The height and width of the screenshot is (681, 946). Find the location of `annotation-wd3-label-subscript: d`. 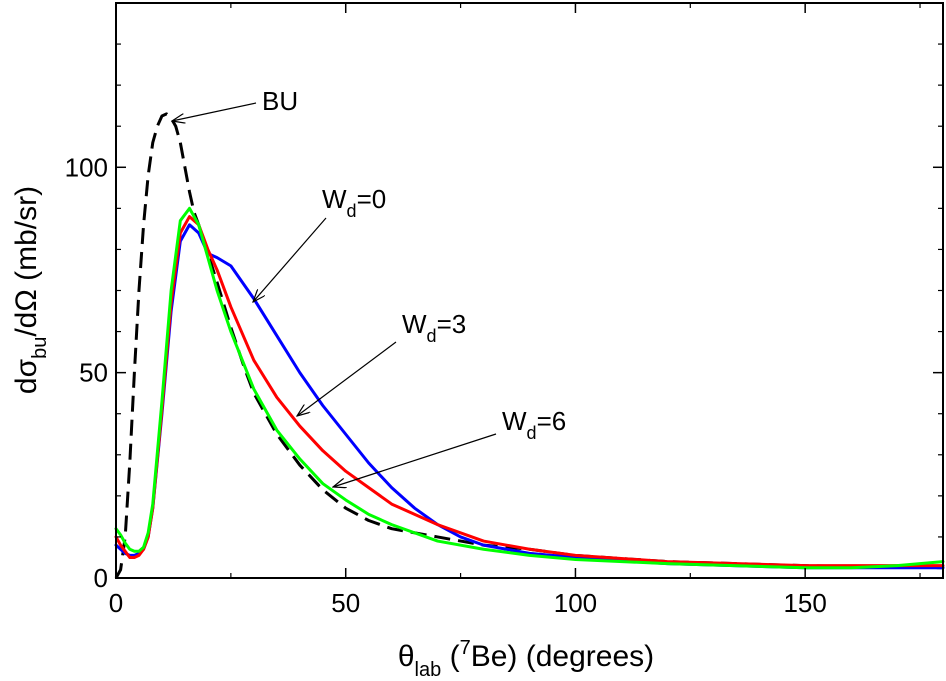

annotation-wd3-label-subscript: d is located at coordinates (432, 336).